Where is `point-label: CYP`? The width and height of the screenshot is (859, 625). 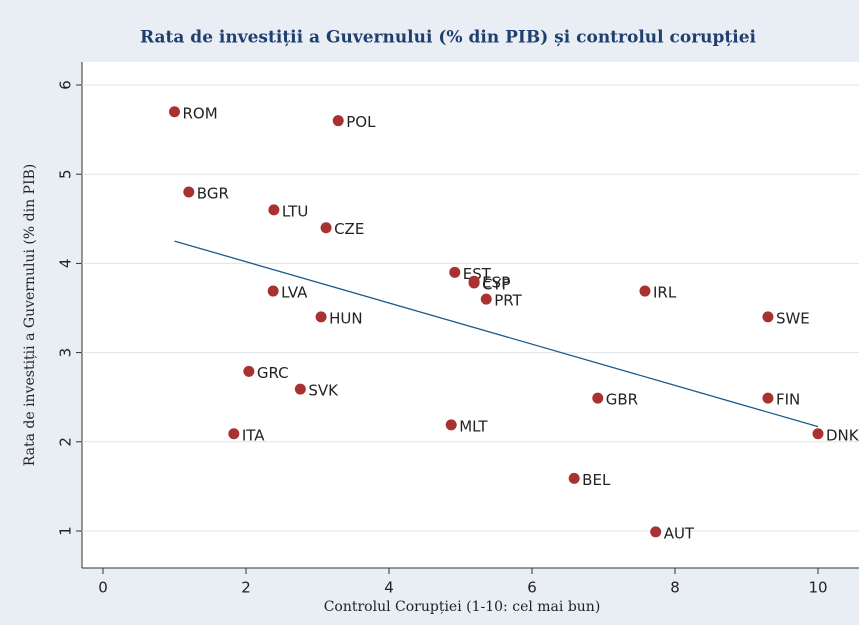 point-label: CYP is located at coordinates (496, 285).